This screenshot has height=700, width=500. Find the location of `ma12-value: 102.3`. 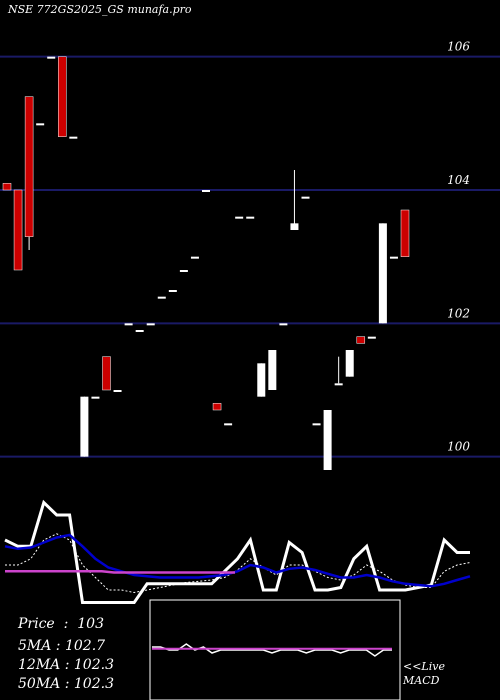

ma12-value: 102.3 is located at coordinates (93, 665).